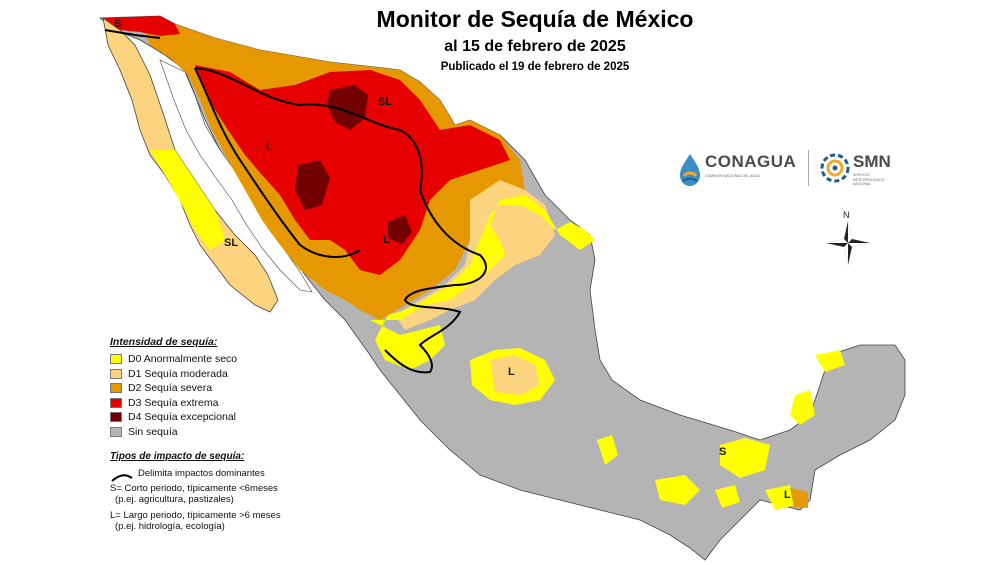  I want to click on label-l-durango: L, so click(386, 240).